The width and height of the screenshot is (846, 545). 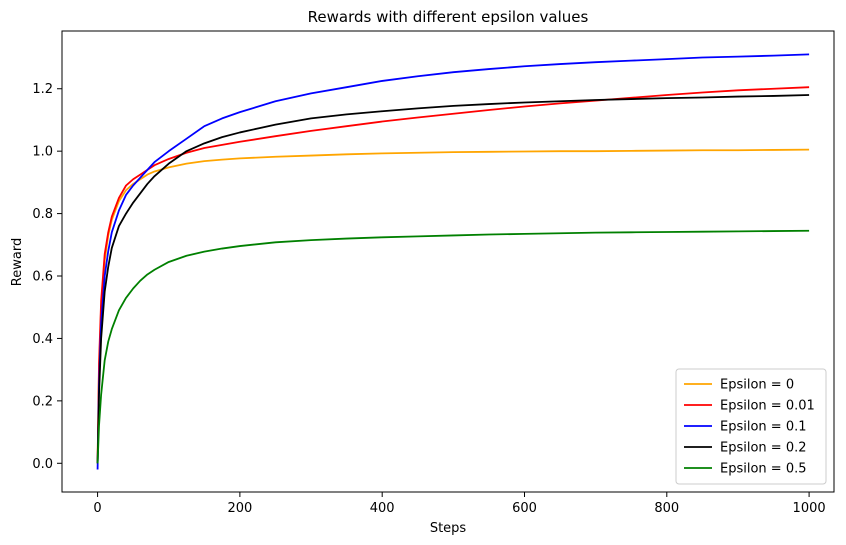 I want to click on x-axis: 0 200 400 600 800 1000, so click(x=459, y=504).